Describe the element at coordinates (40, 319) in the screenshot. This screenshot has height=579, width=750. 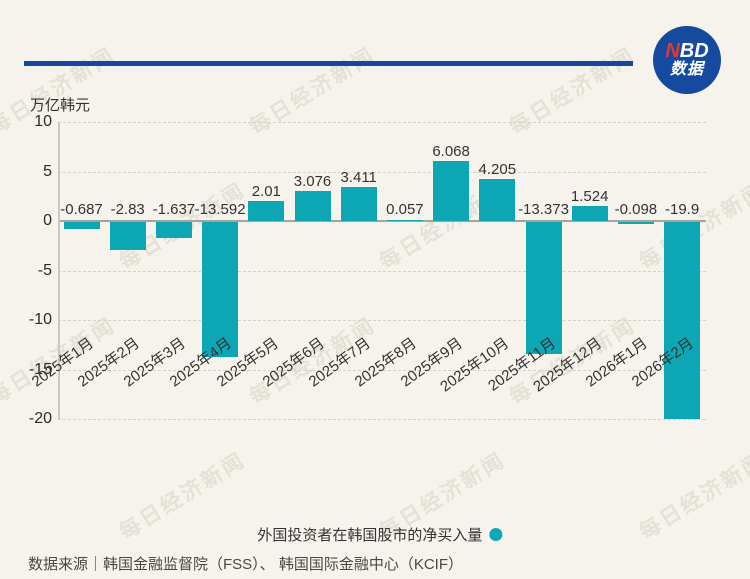
I see `y-tick-label: -10` at that location.